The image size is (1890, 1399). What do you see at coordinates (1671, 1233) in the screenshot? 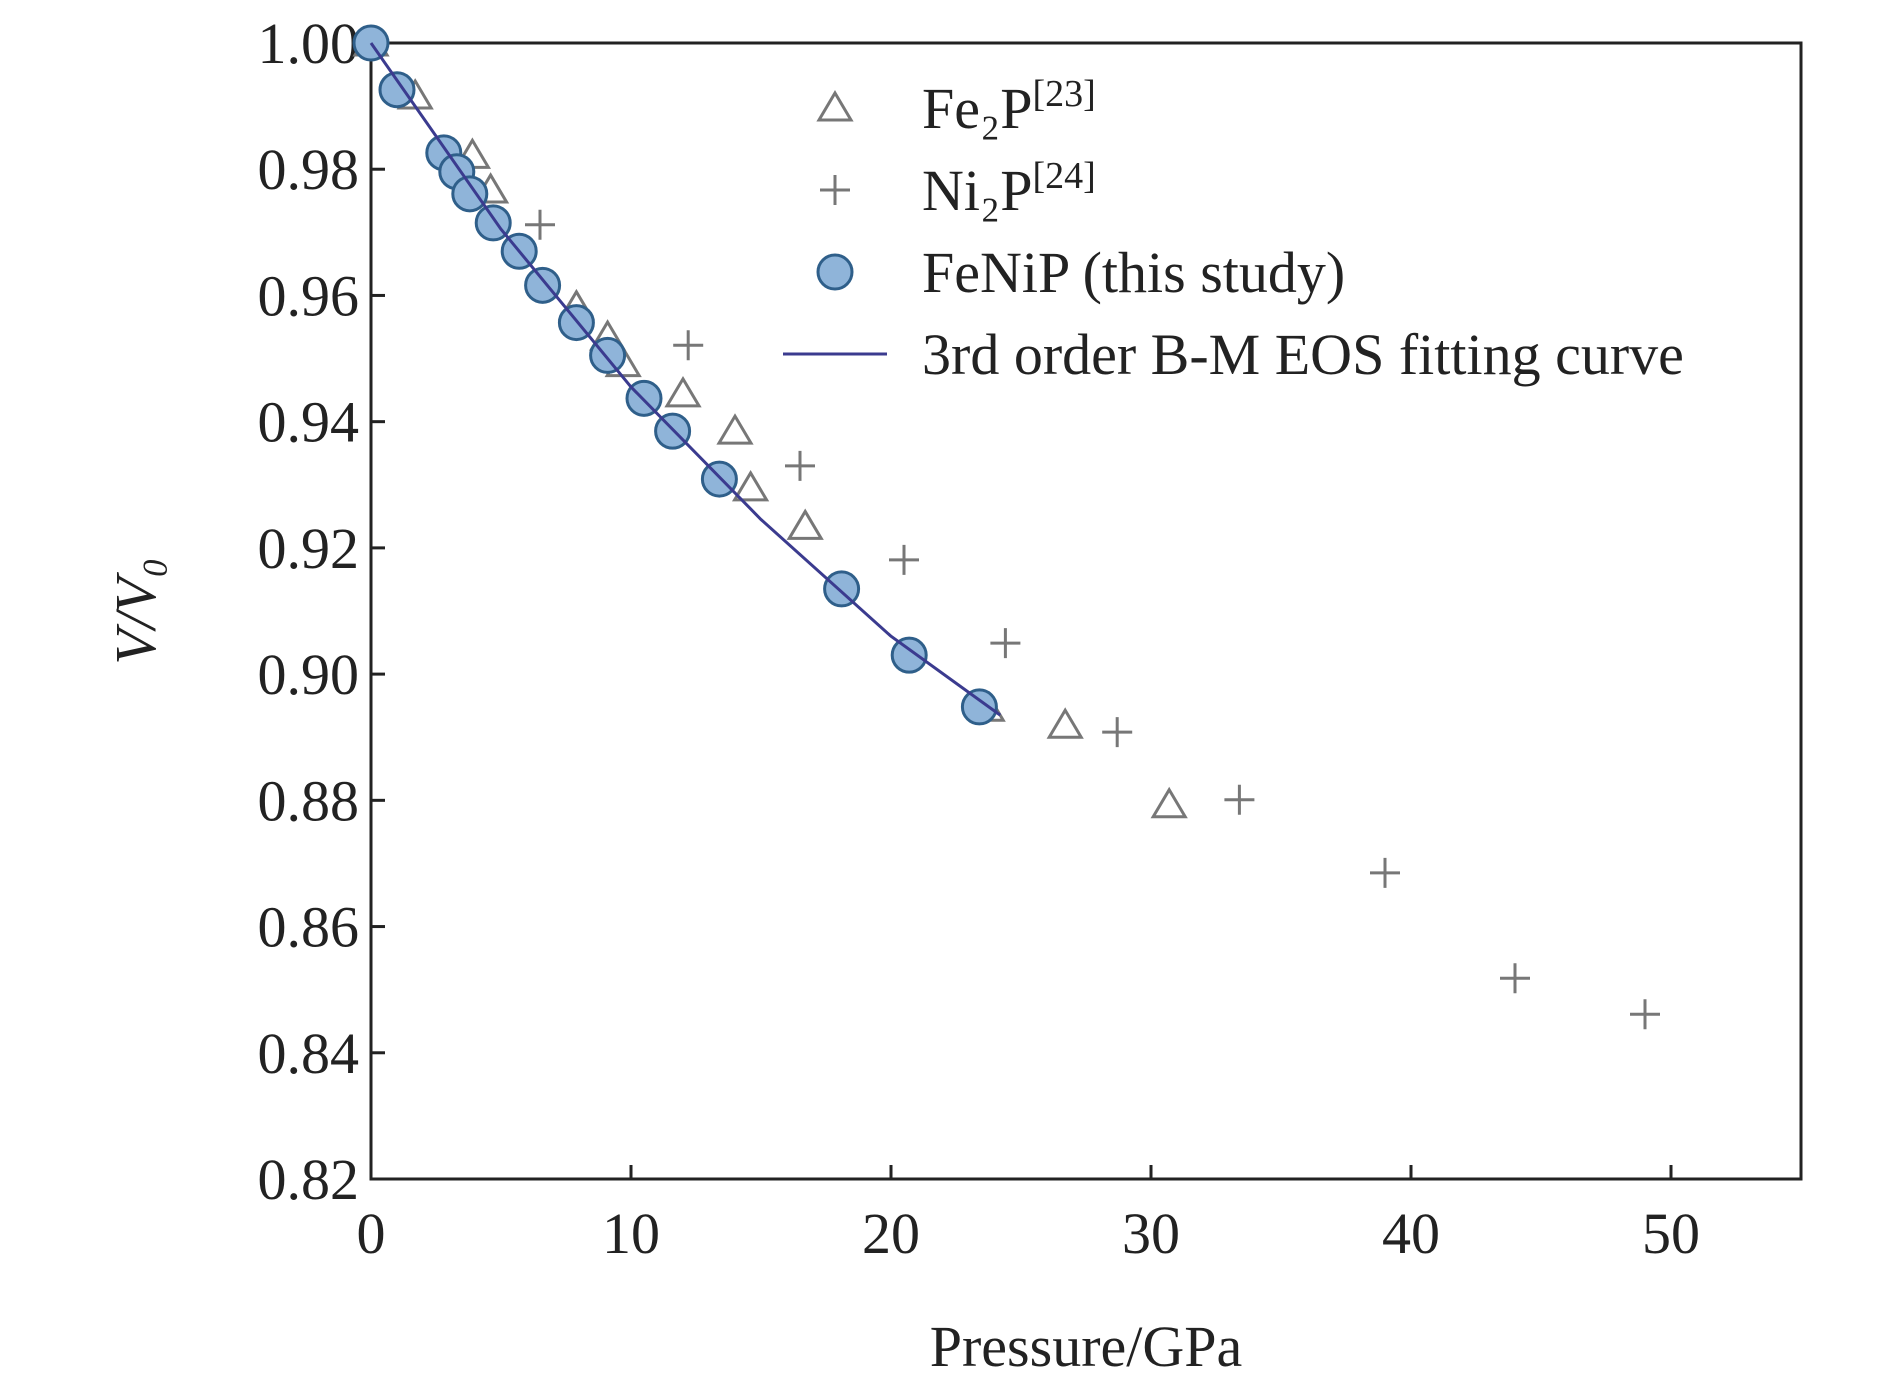
I see `x-tick-label: 50` at bounding box center [1671, 1233].